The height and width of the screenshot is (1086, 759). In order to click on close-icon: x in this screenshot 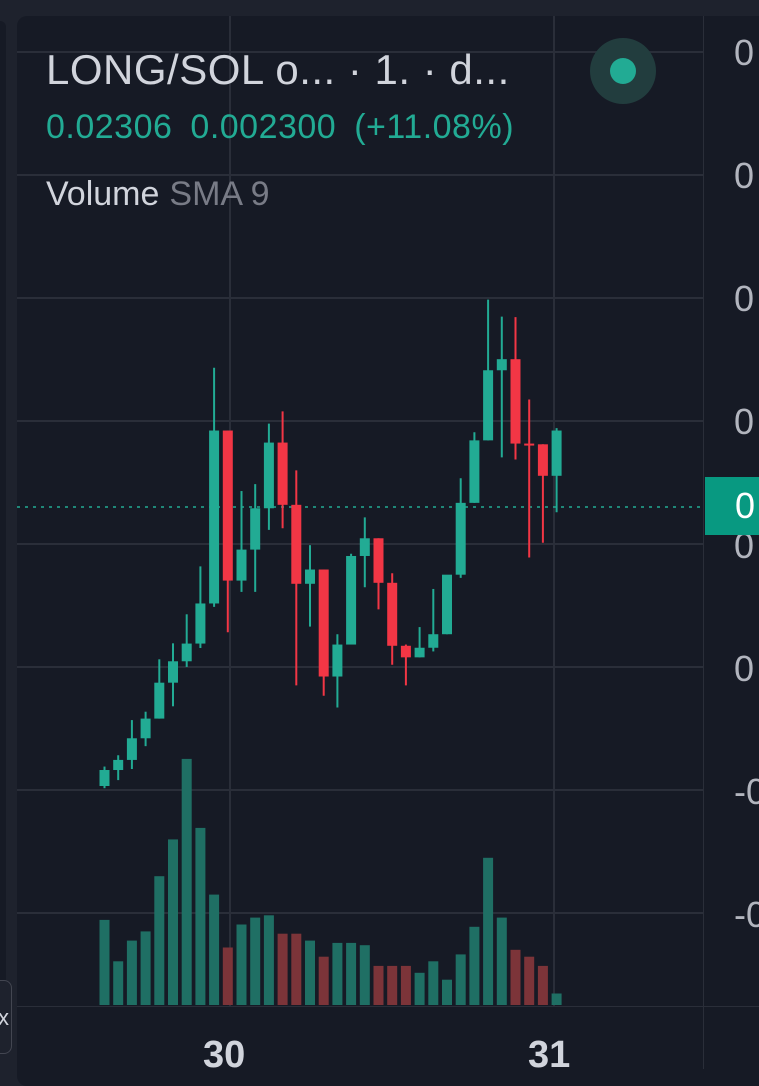, I will do `click(4, 1017)`.